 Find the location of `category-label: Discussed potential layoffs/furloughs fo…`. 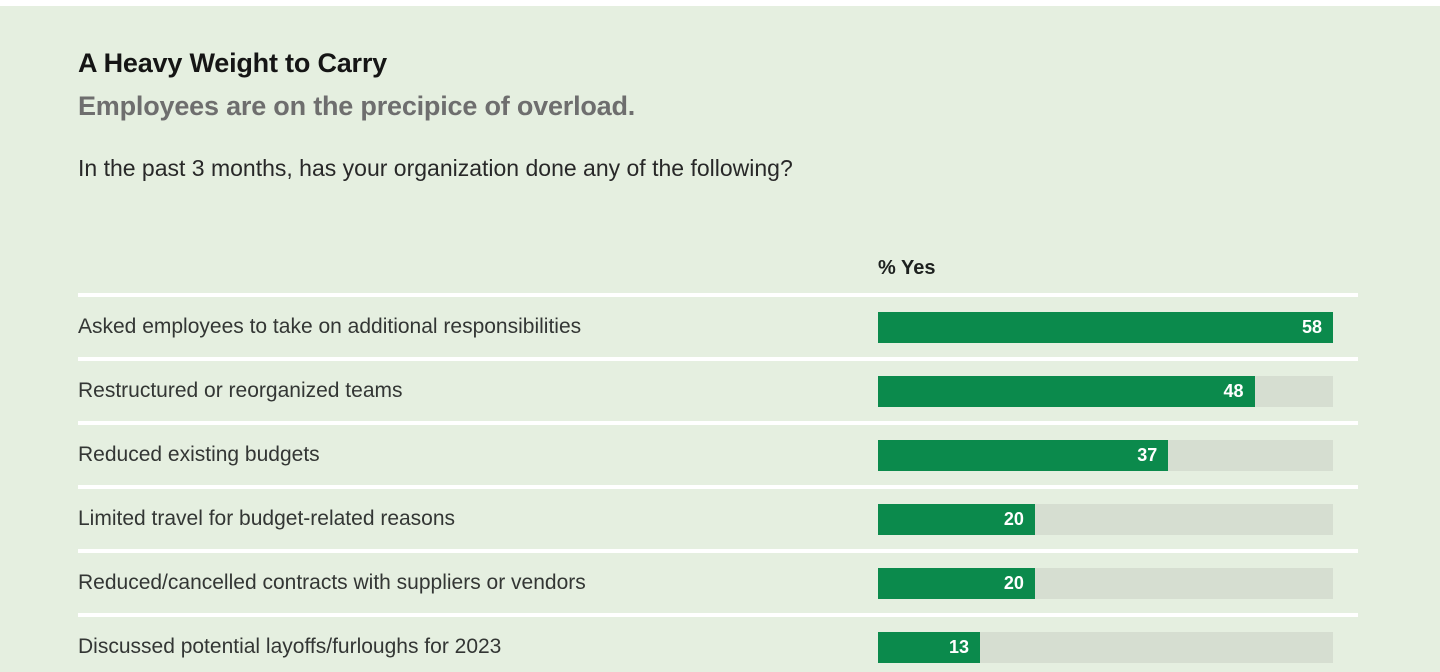

category-label: Discussed potential layoffs/furloughs fo… is located at coordinates (290, 646).